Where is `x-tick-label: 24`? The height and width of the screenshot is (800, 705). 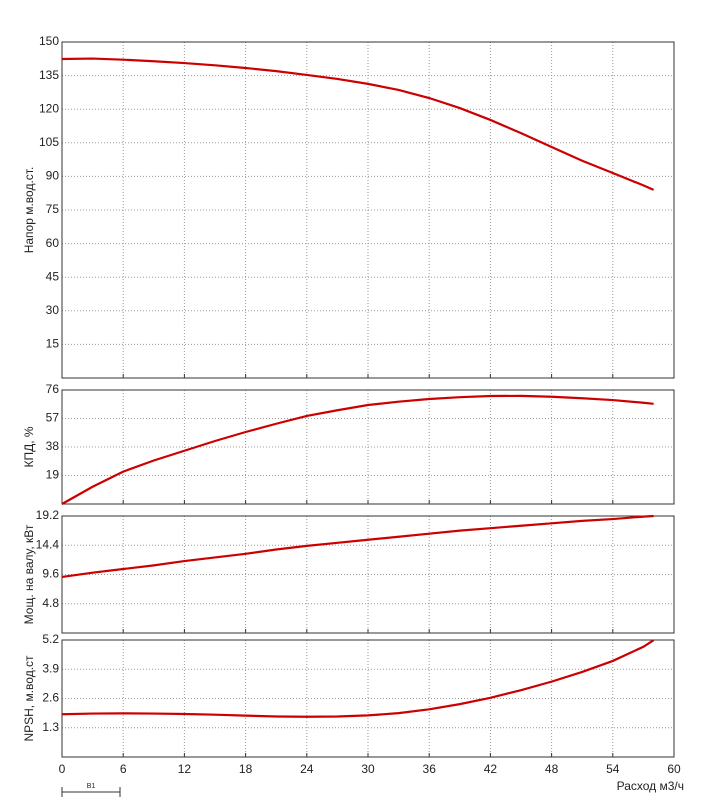
x-tick-label: 24 is located at coordinates (307, 769).